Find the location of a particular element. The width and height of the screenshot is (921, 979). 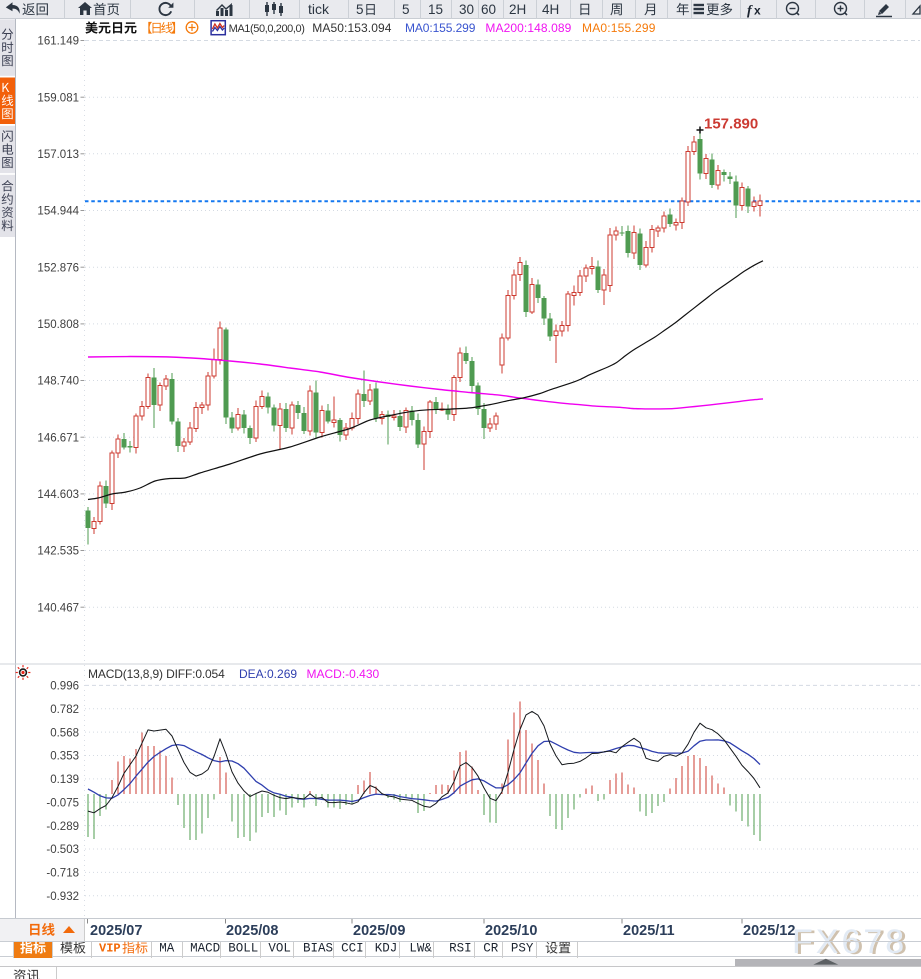

svg-text: 154.944 is located at coordinates (58, 212).